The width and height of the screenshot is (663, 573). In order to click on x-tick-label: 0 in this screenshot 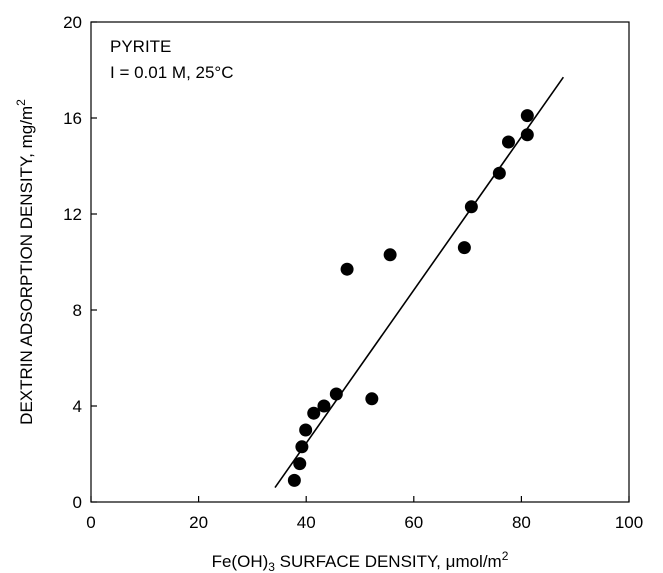, I will do `click(90, 522)`.